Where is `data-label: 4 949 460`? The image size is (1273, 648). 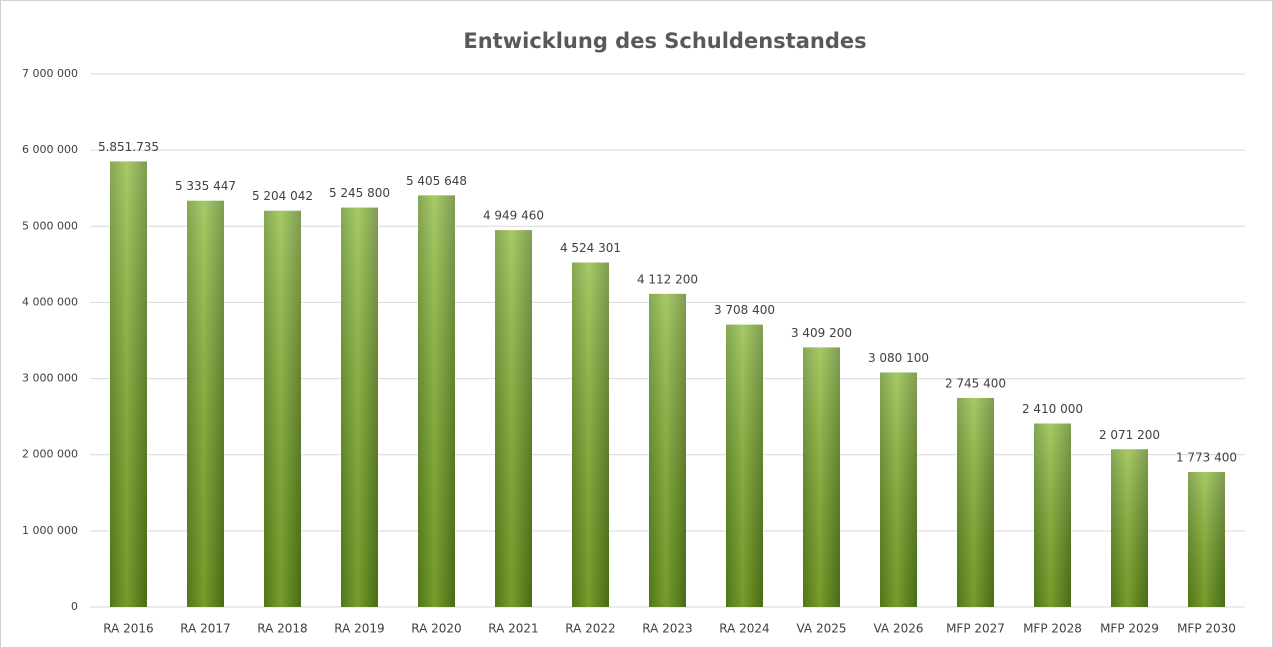
data-label: 4 949 460 is located at coordinates (513, 216).